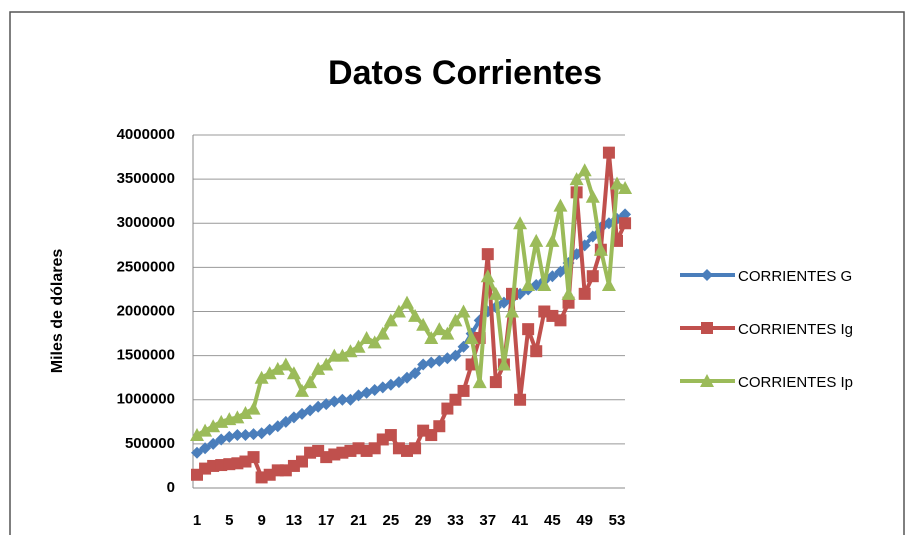 The height and width of the screenshot is (535, 915). I want to click on y-tick-label: 1000000, so click(146, 399).